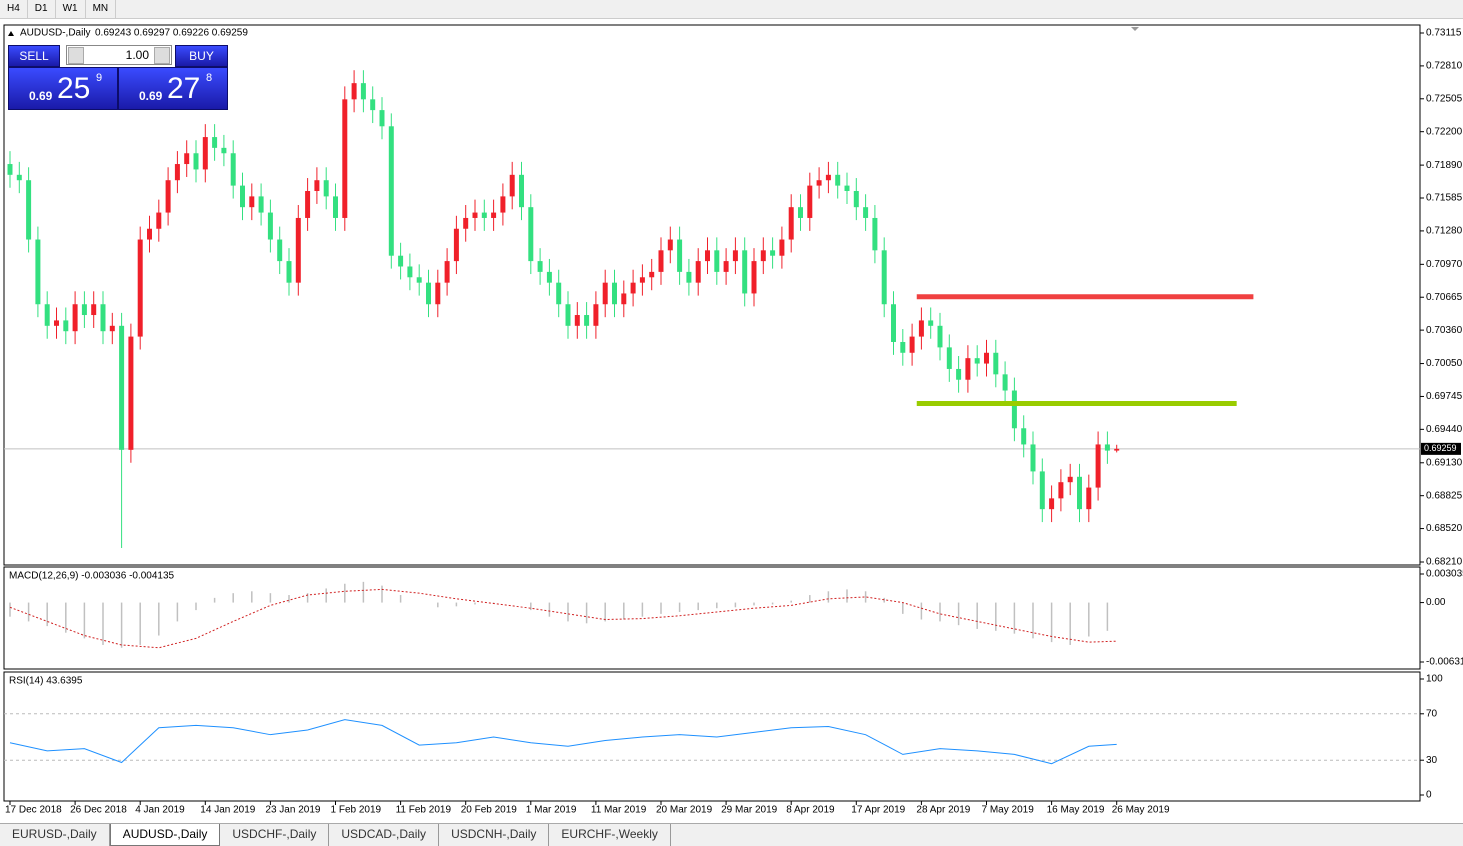  What do you see at coordinates (1444, 231) in the screenshot?
I see `y-tick-label: 0.71280` at bounding box center [1444, 231].